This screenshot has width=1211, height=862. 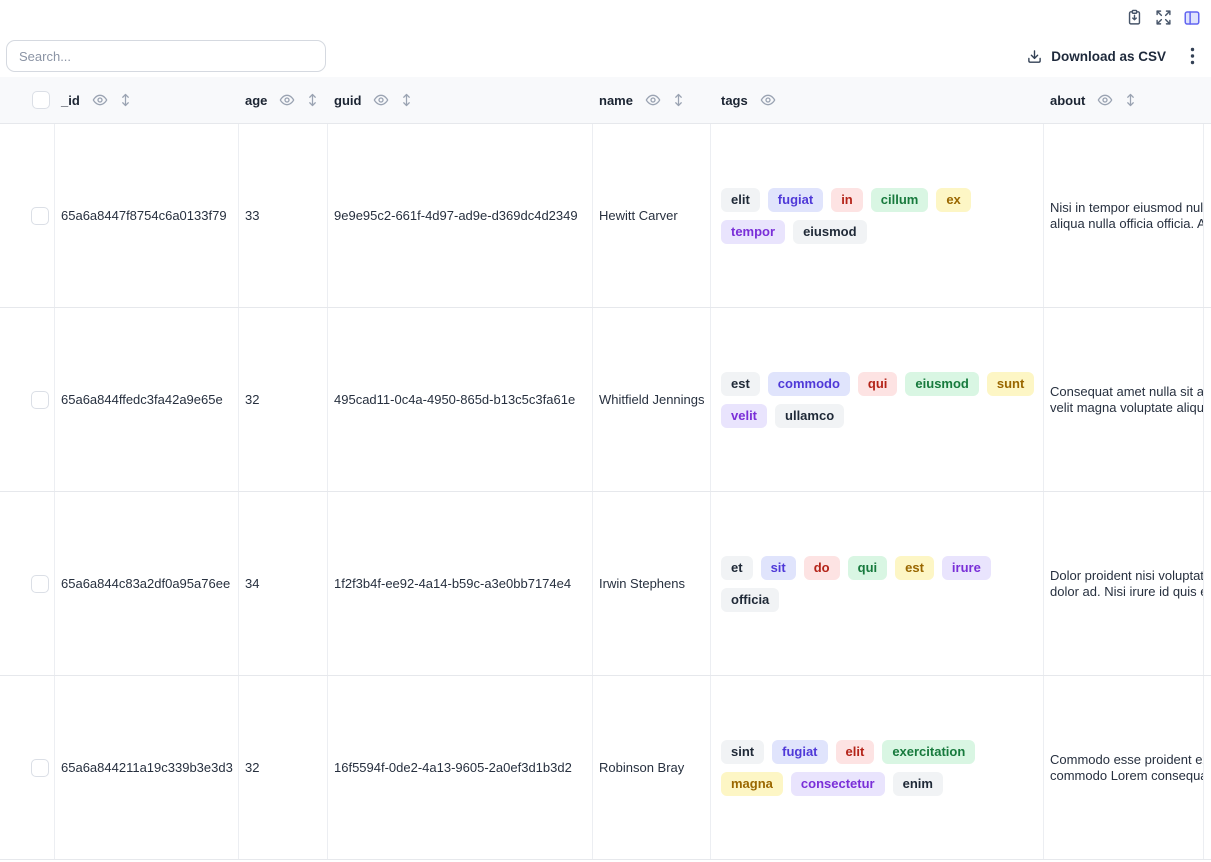 What do you see at coordinates (1127, 575) in the screenshot?
I see `about-text-line: Dolor proident nisi voluptate` at bounding box center [1127, 575].